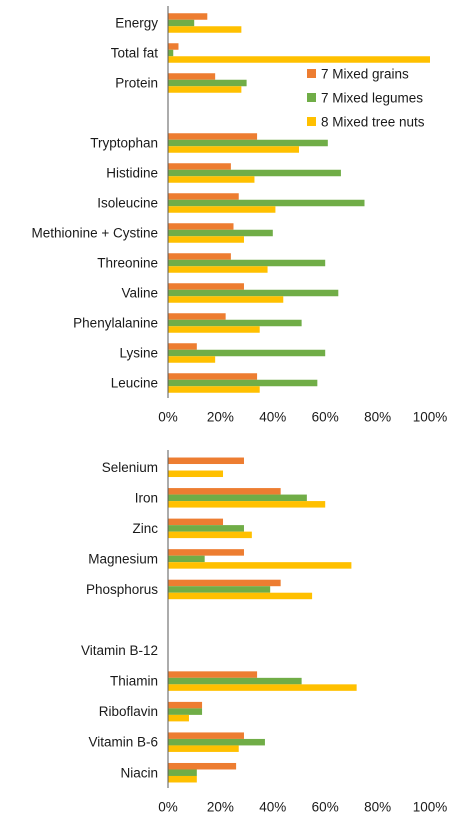 This screenshot has width=455, height=819. I want to click on category-label-iron: Iron, so click(146, 497).